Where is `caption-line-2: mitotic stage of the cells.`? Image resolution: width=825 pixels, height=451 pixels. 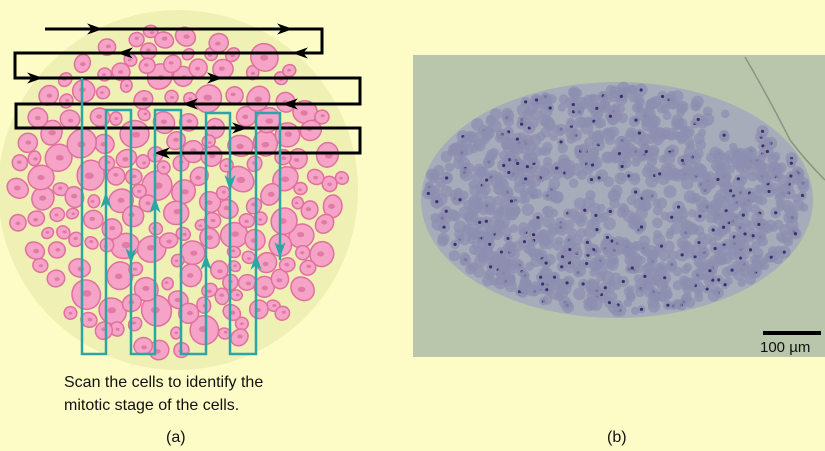
caption-line-2: mitotic stage of the cells. is located at coordinates (152, 405).